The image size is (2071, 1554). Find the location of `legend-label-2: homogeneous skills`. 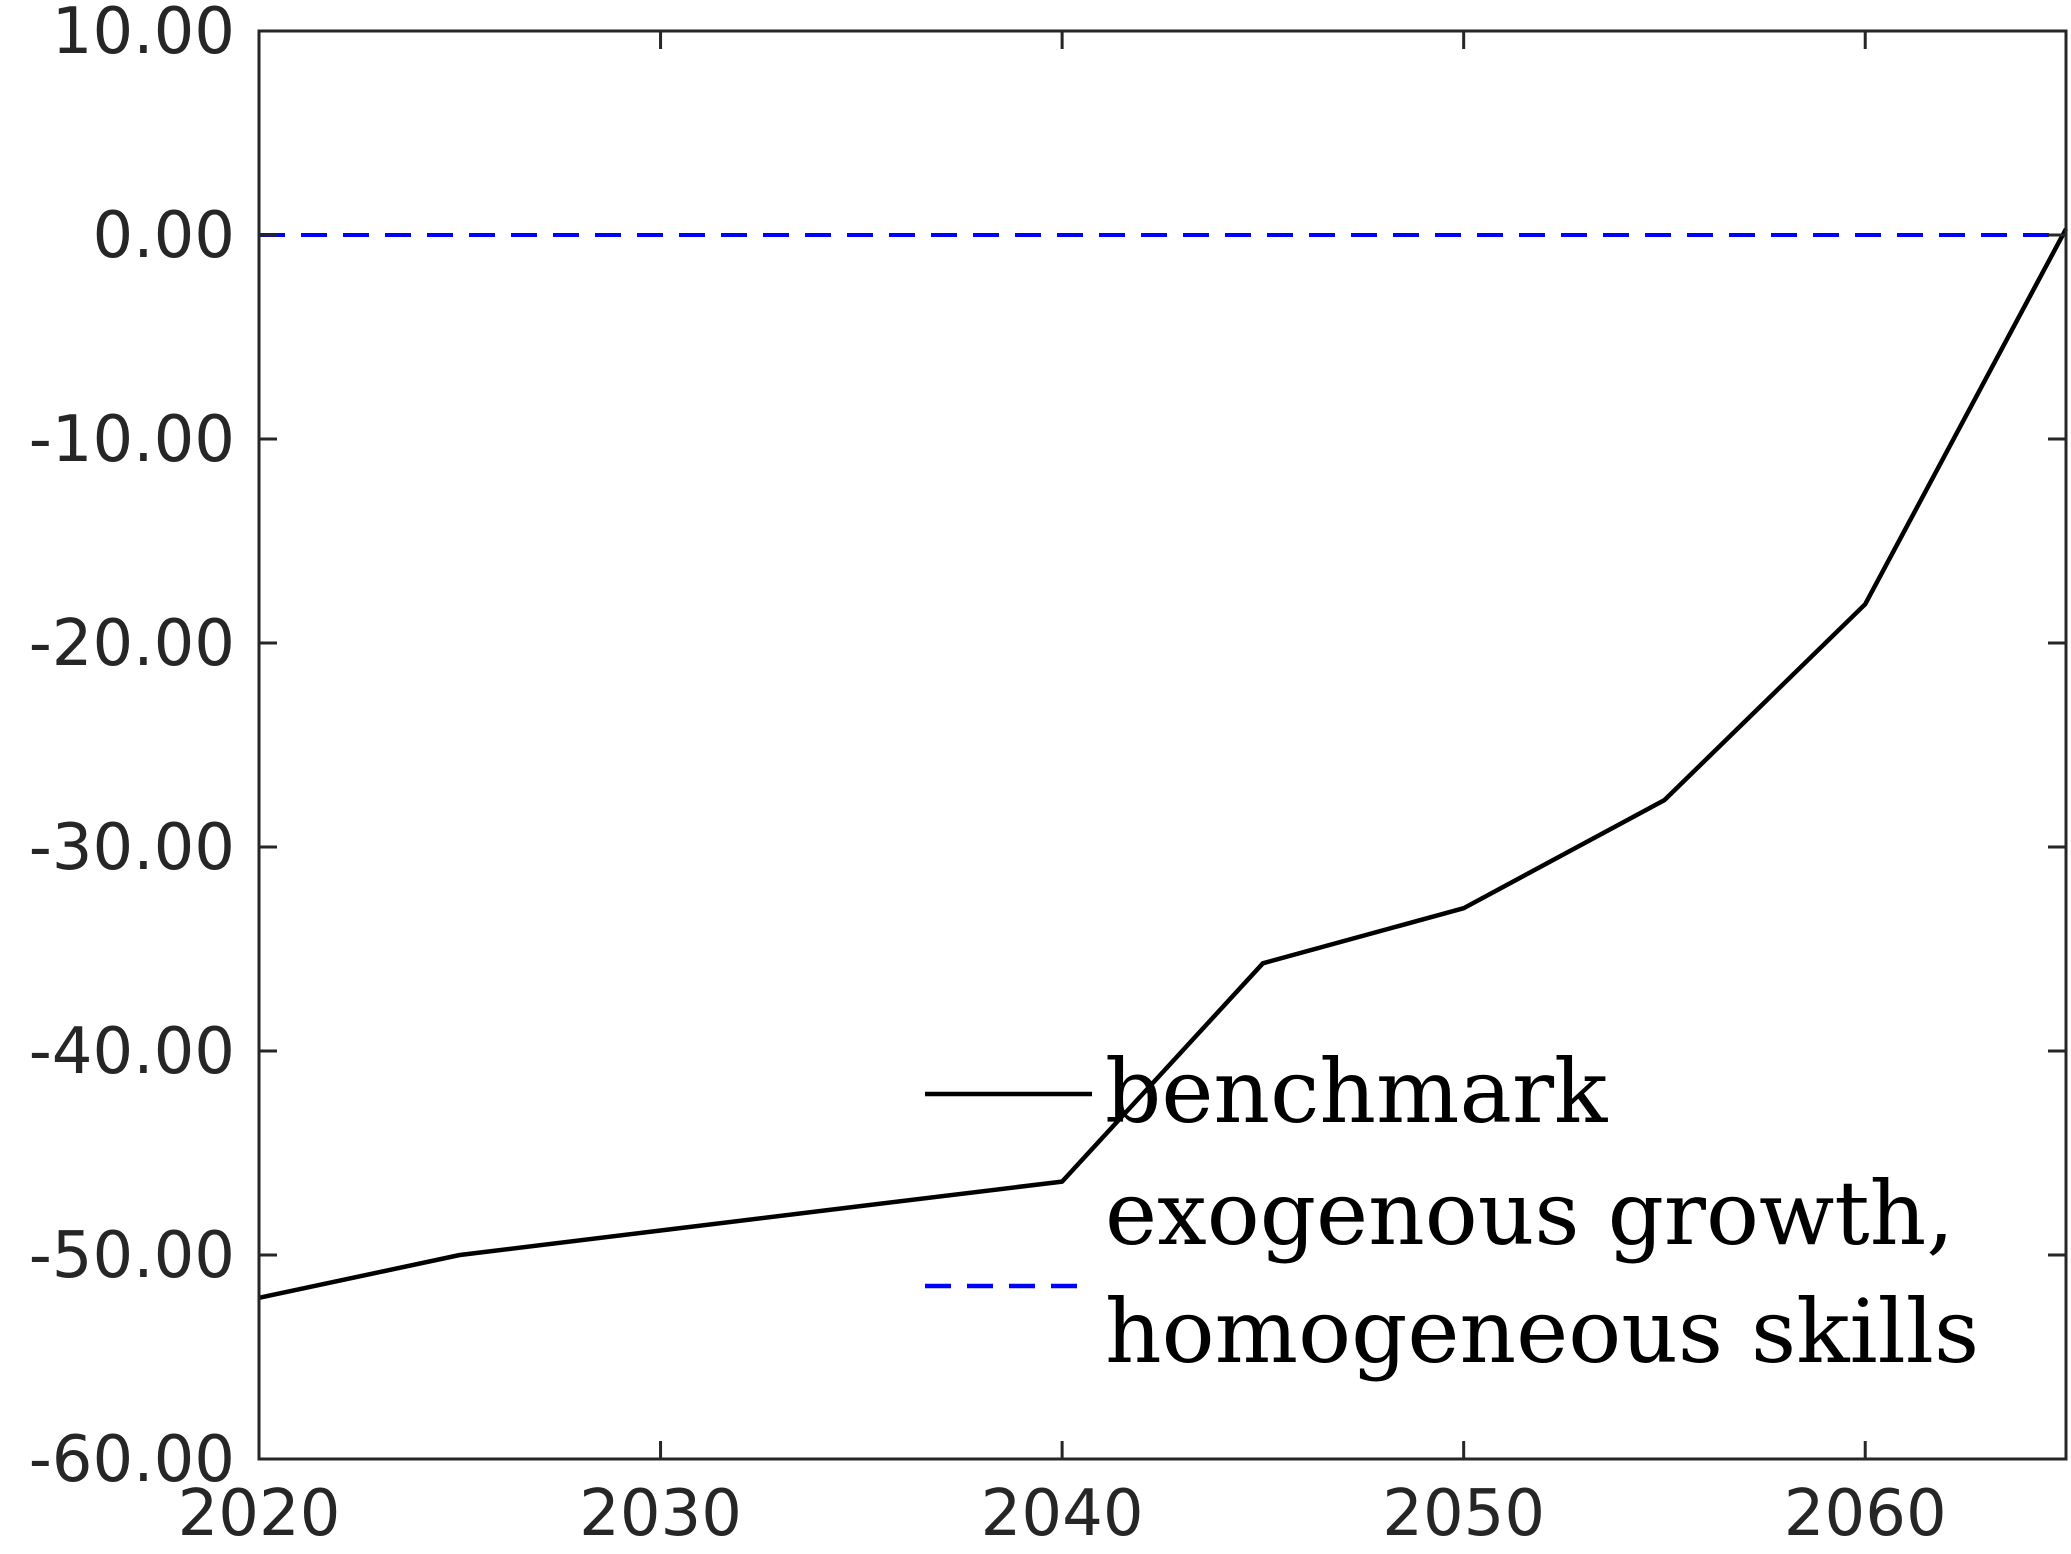

legend-label-2: homogeneous skills is located at coordinates (1542, 1331).